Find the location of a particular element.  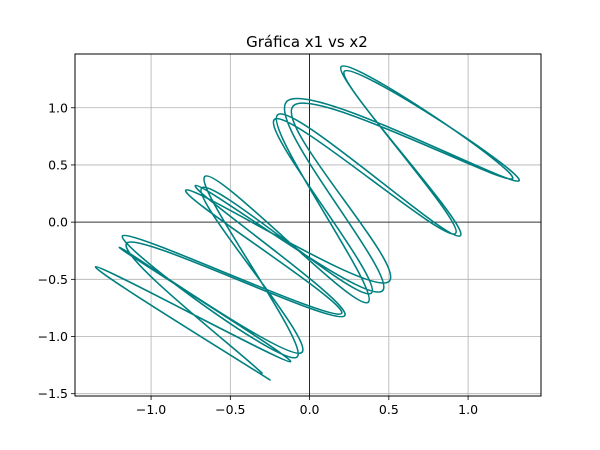

x-tick-label: 0.5 is located at coordinates (389, 409).